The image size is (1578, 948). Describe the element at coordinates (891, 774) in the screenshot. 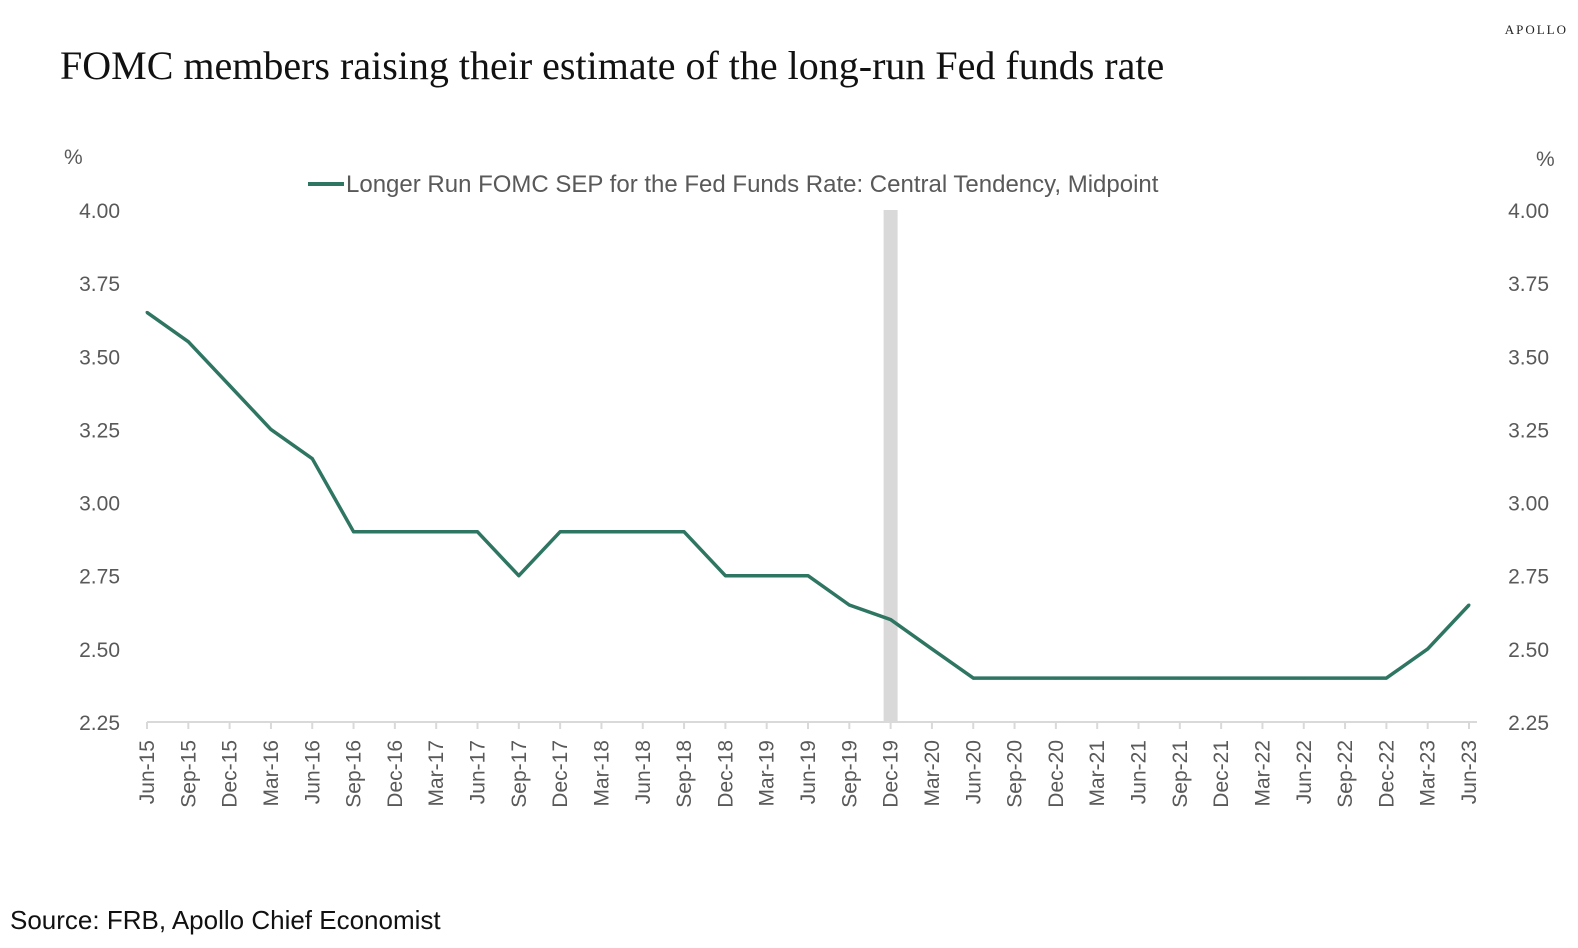

I see `x-tick-label: Dec-19` at that location.